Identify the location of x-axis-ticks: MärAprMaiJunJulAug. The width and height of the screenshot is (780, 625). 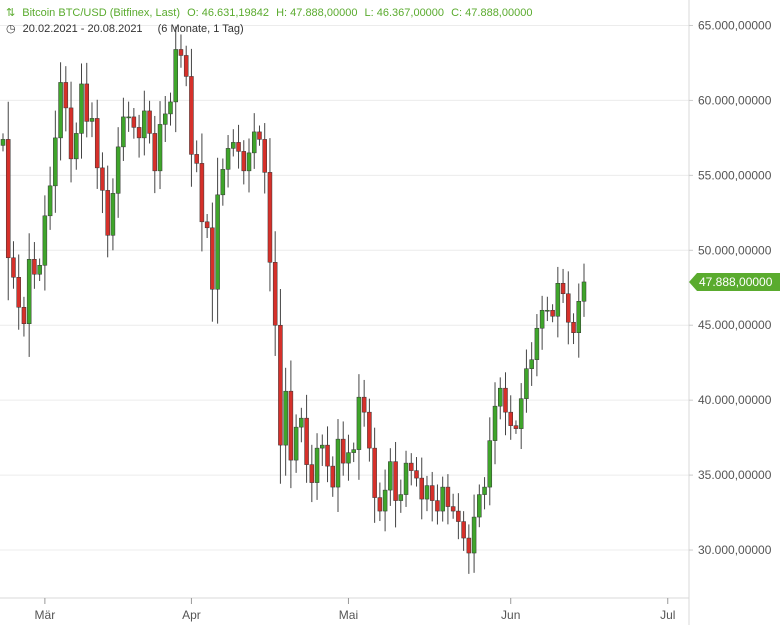
(355, 610).